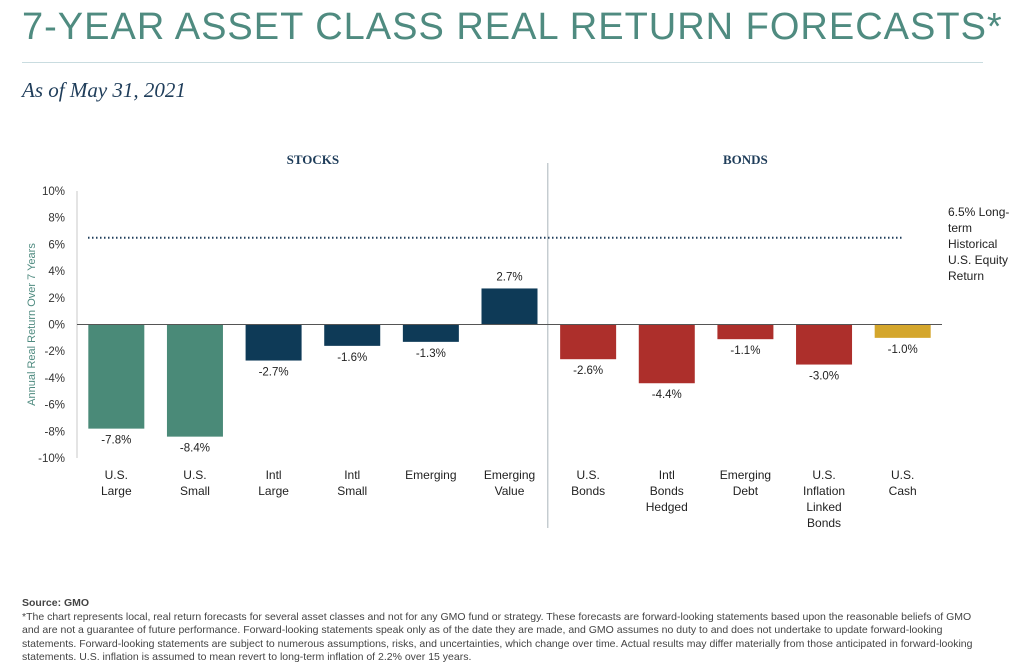 This screenshot has height=672, width=1016. Describe the element at coordinates (745, 351) in the screenshot. I see `data-label: -1.1%` at that location.